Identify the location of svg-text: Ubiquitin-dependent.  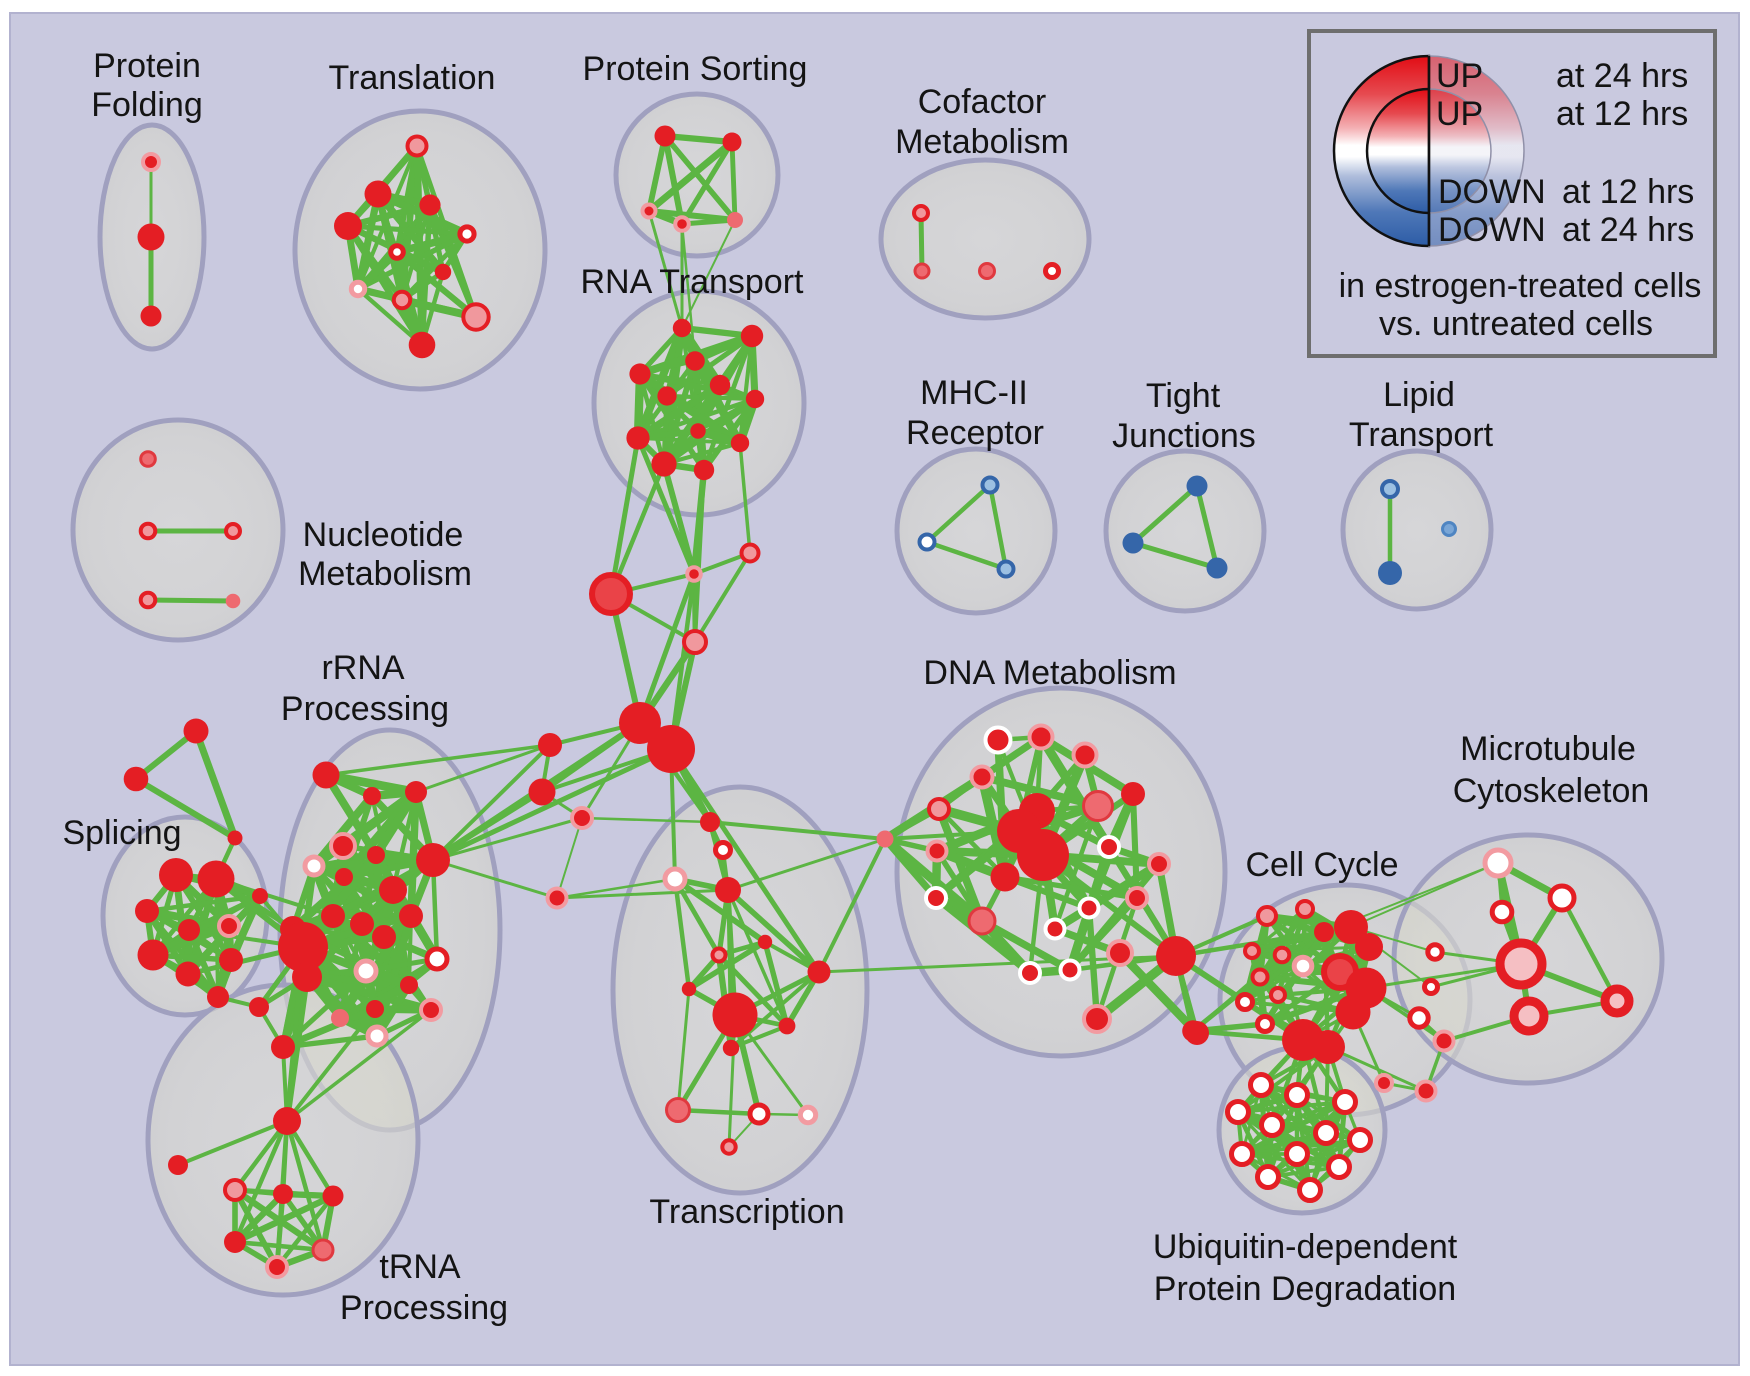
(1305, 1247).